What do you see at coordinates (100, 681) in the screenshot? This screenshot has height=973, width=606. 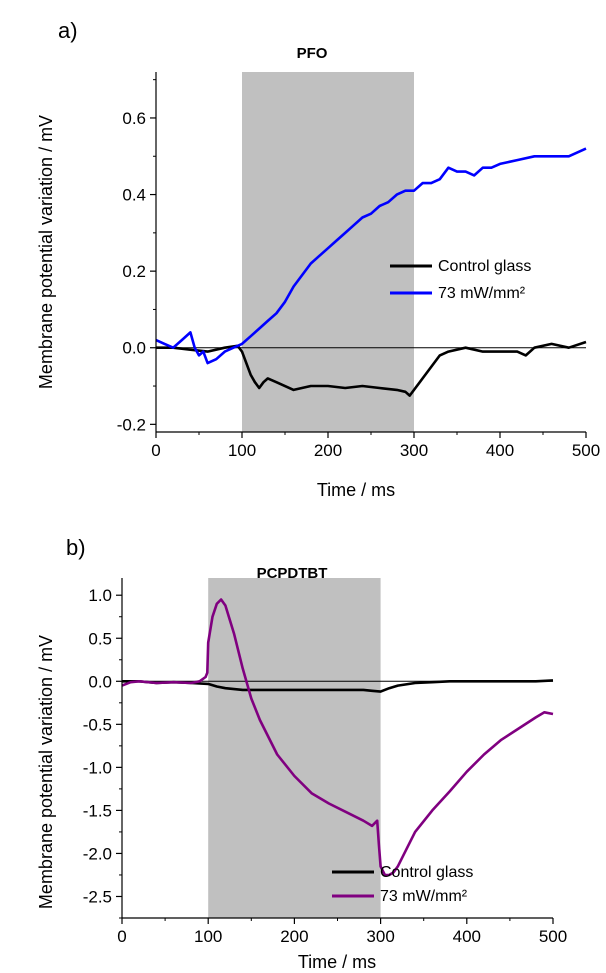 I see `panel-b-y-tick-label: 0.0` at bounding box center [100, 681].